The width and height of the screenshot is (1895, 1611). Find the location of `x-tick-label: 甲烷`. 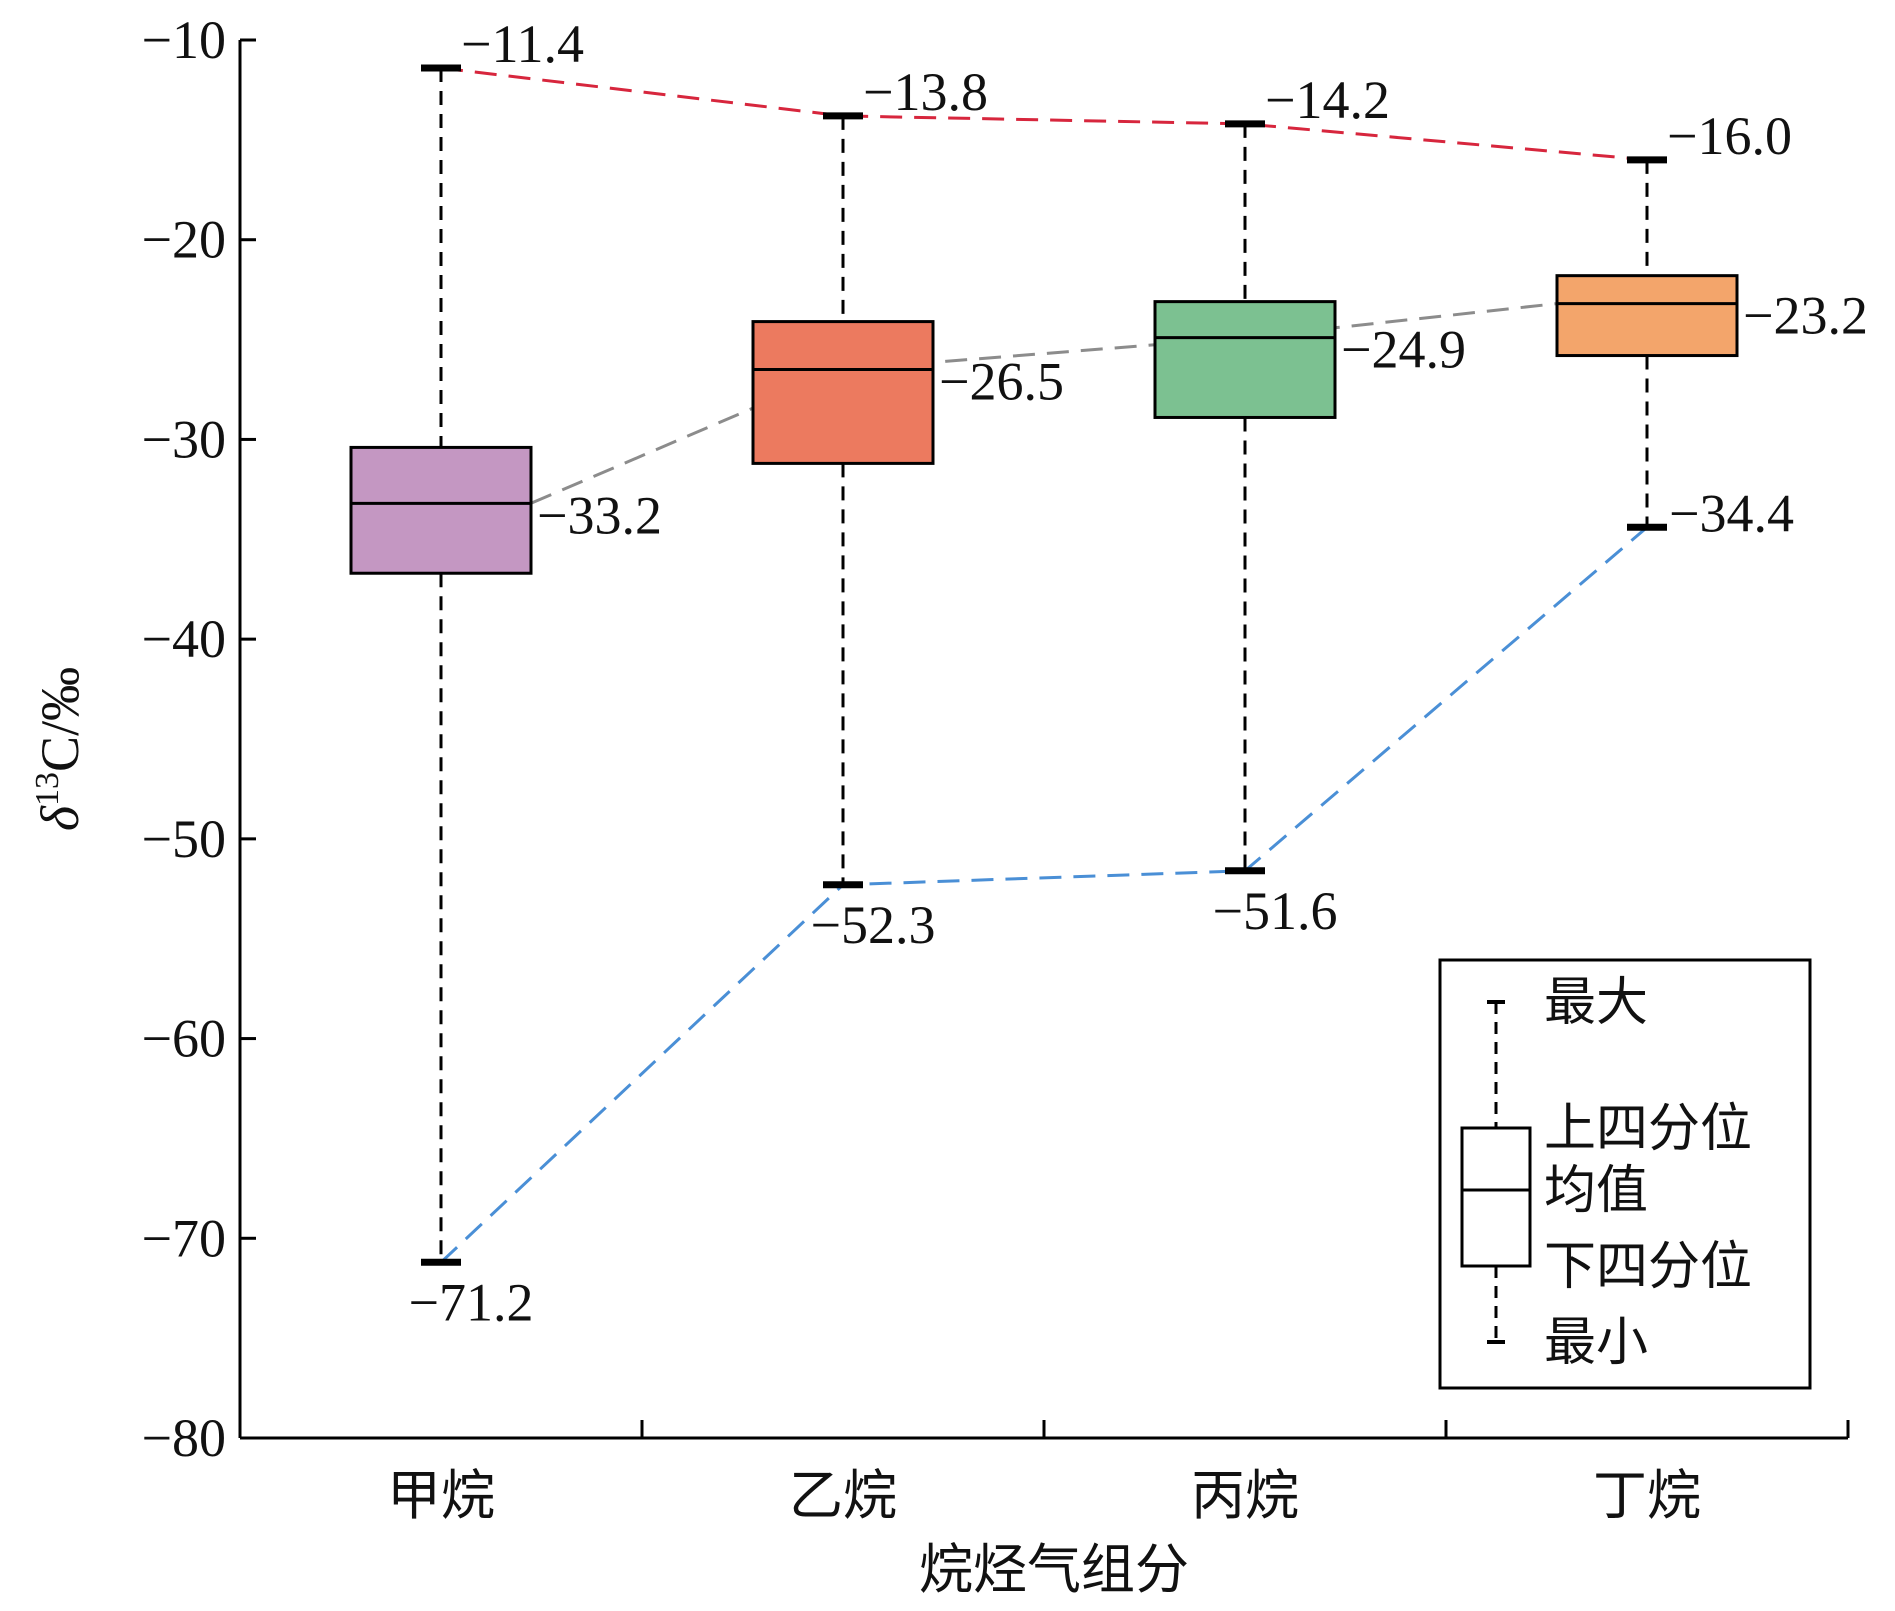

x-tick-label: 甲烷 is located at coordinates (441, 1496).